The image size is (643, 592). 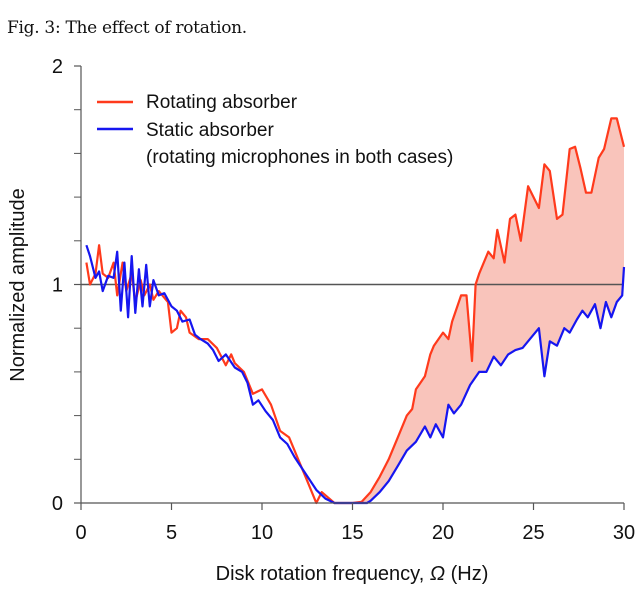 I want to click on y-tick-label: 1, so click(x=57, y=286).